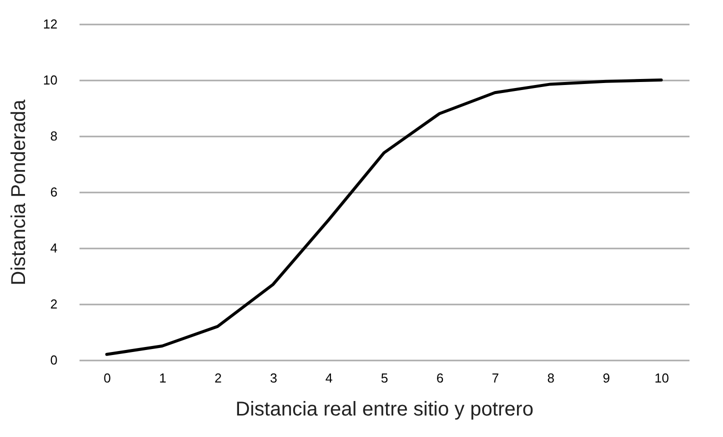  Describe the element at coordinates (107, 378) in the screenshot. I see `x-tick-label: 0` at that location.